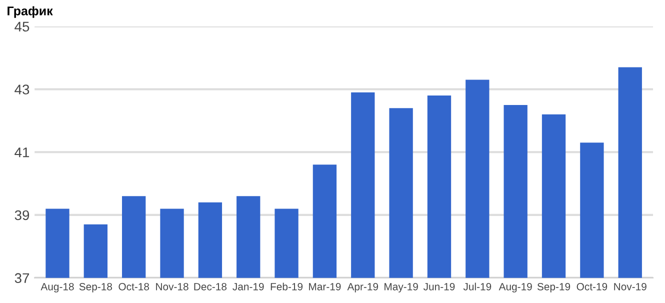  I want to click on x-tick-label: Nov-18, so click(172, 286).